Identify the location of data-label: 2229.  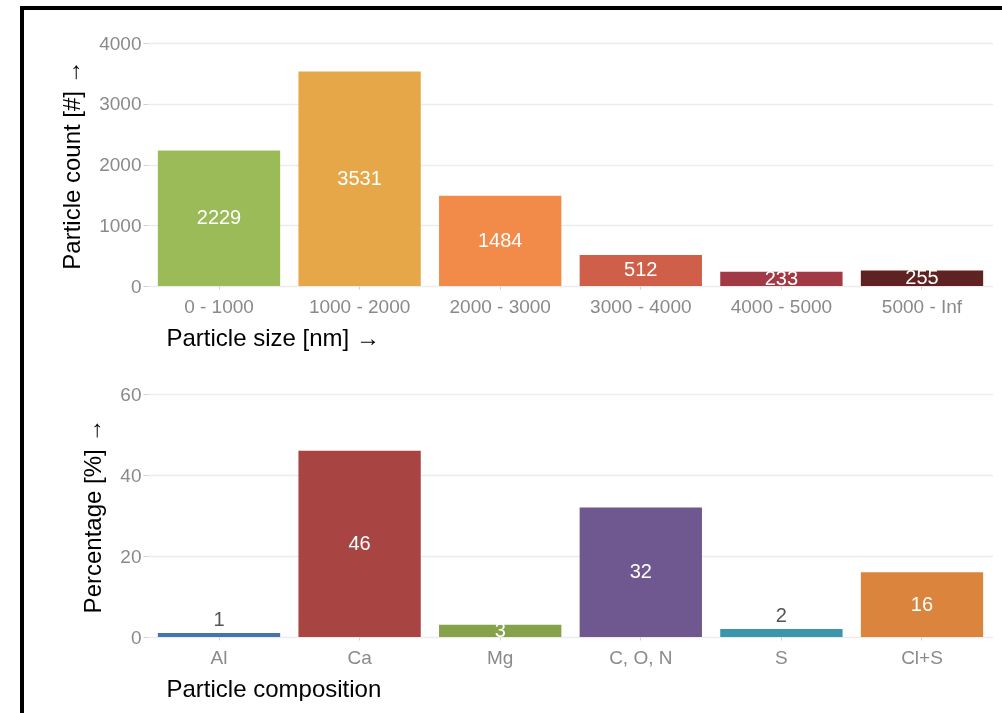
(219, 217).